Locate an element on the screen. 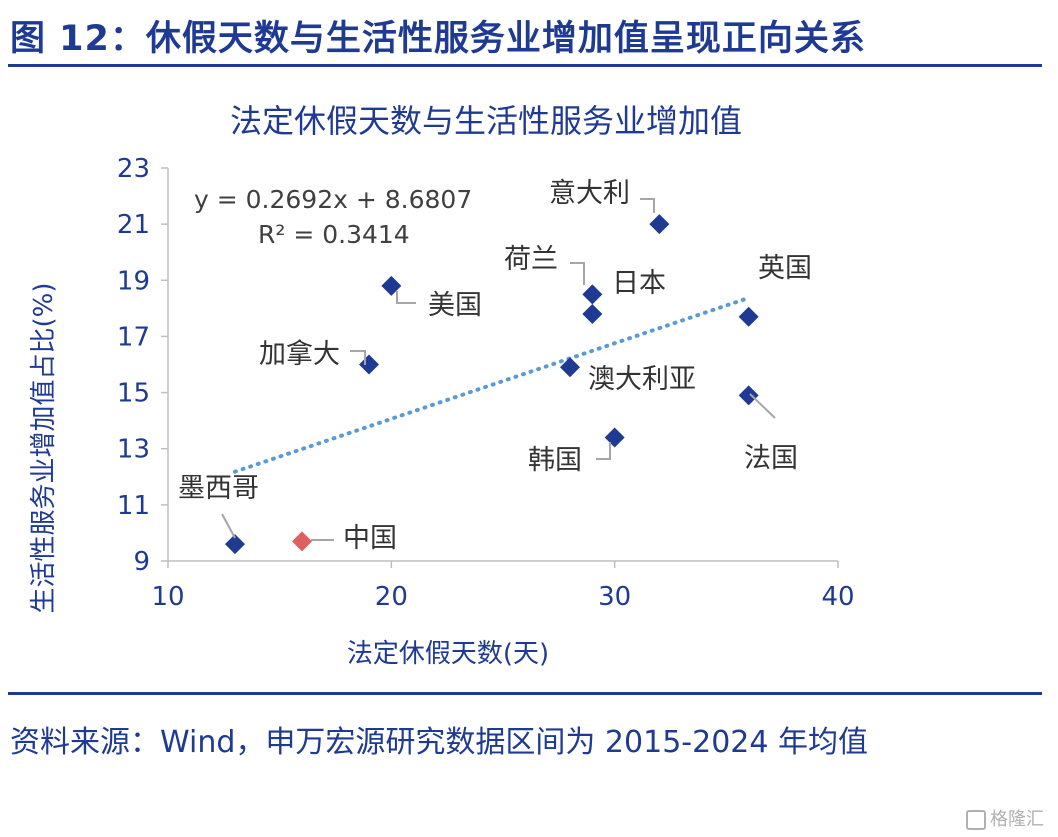 This screenshot has height=837, width=1058. source-divider is located at coordinates (525, 693).